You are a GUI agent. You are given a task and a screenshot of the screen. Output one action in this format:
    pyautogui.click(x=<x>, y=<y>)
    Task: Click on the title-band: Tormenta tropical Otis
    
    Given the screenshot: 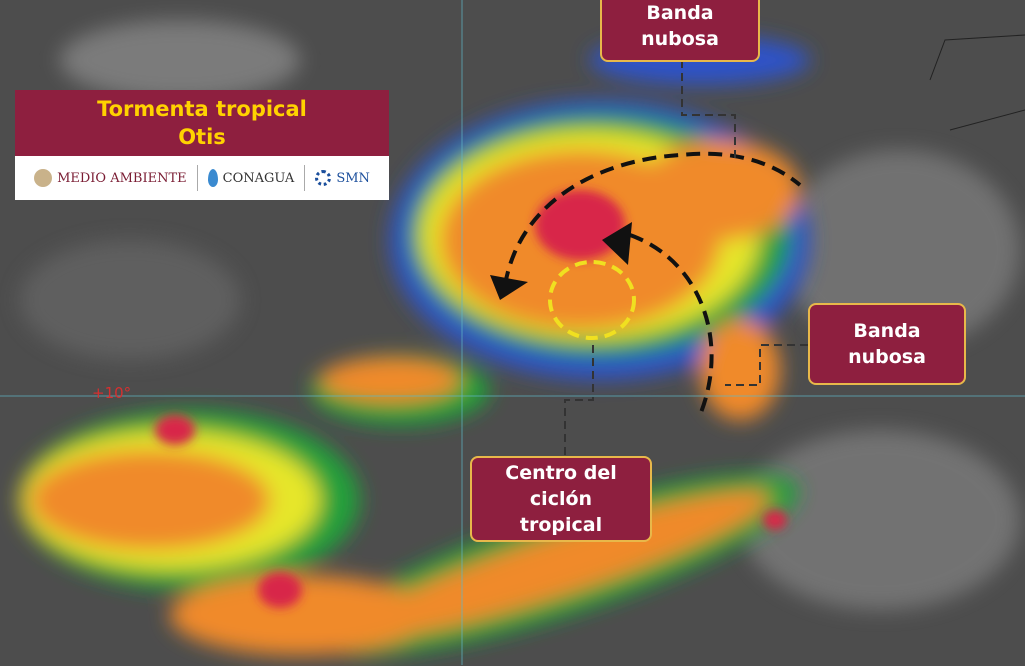 What is the action you would take?
    pyautogui.click(x=202, y=123)
    